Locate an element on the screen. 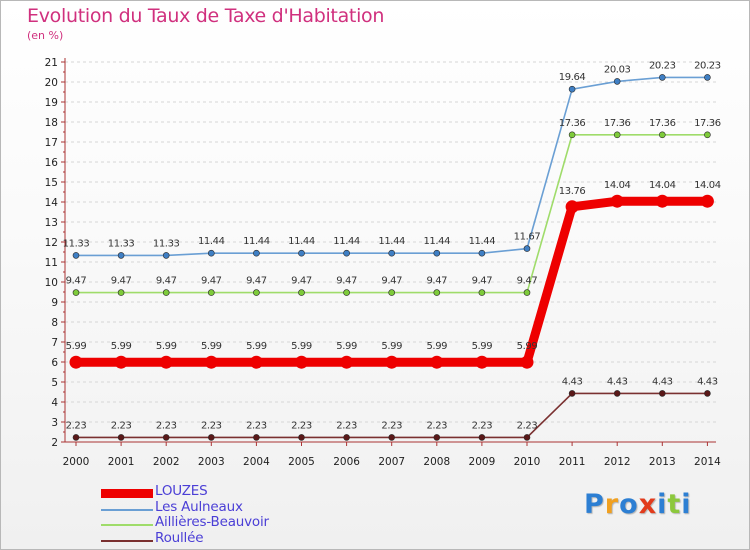  y-tick-label: 11 is located at coordinates (51, 263).